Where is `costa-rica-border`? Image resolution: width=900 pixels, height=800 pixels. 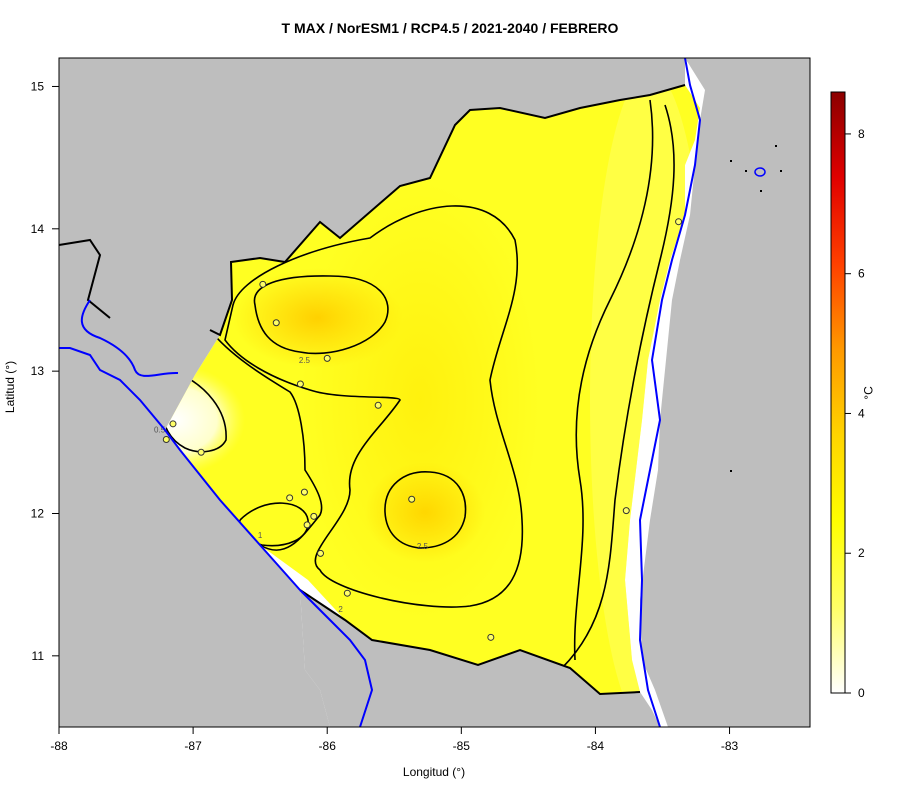 costa-rica-border is located at coordinates (470, 642).